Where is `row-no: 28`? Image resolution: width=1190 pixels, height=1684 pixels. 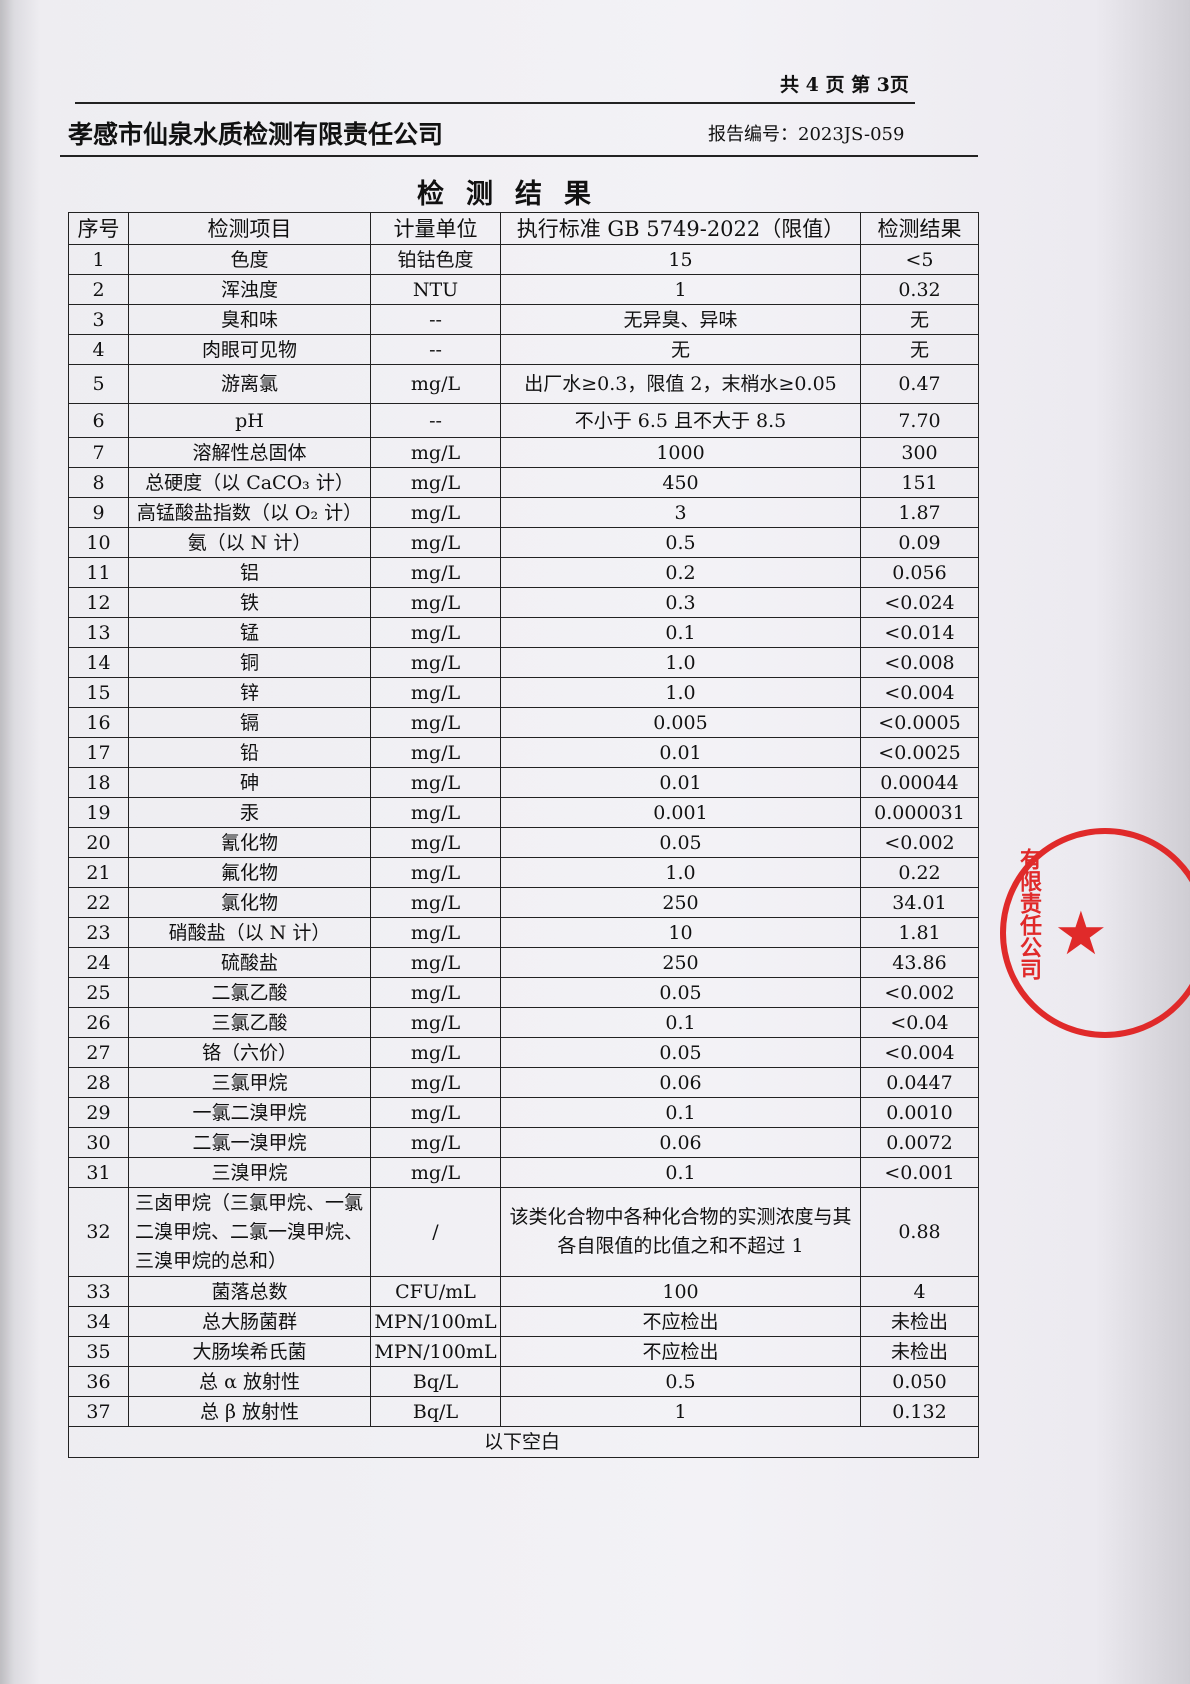
row-no: 28 is located at coordinates (98, 1082).